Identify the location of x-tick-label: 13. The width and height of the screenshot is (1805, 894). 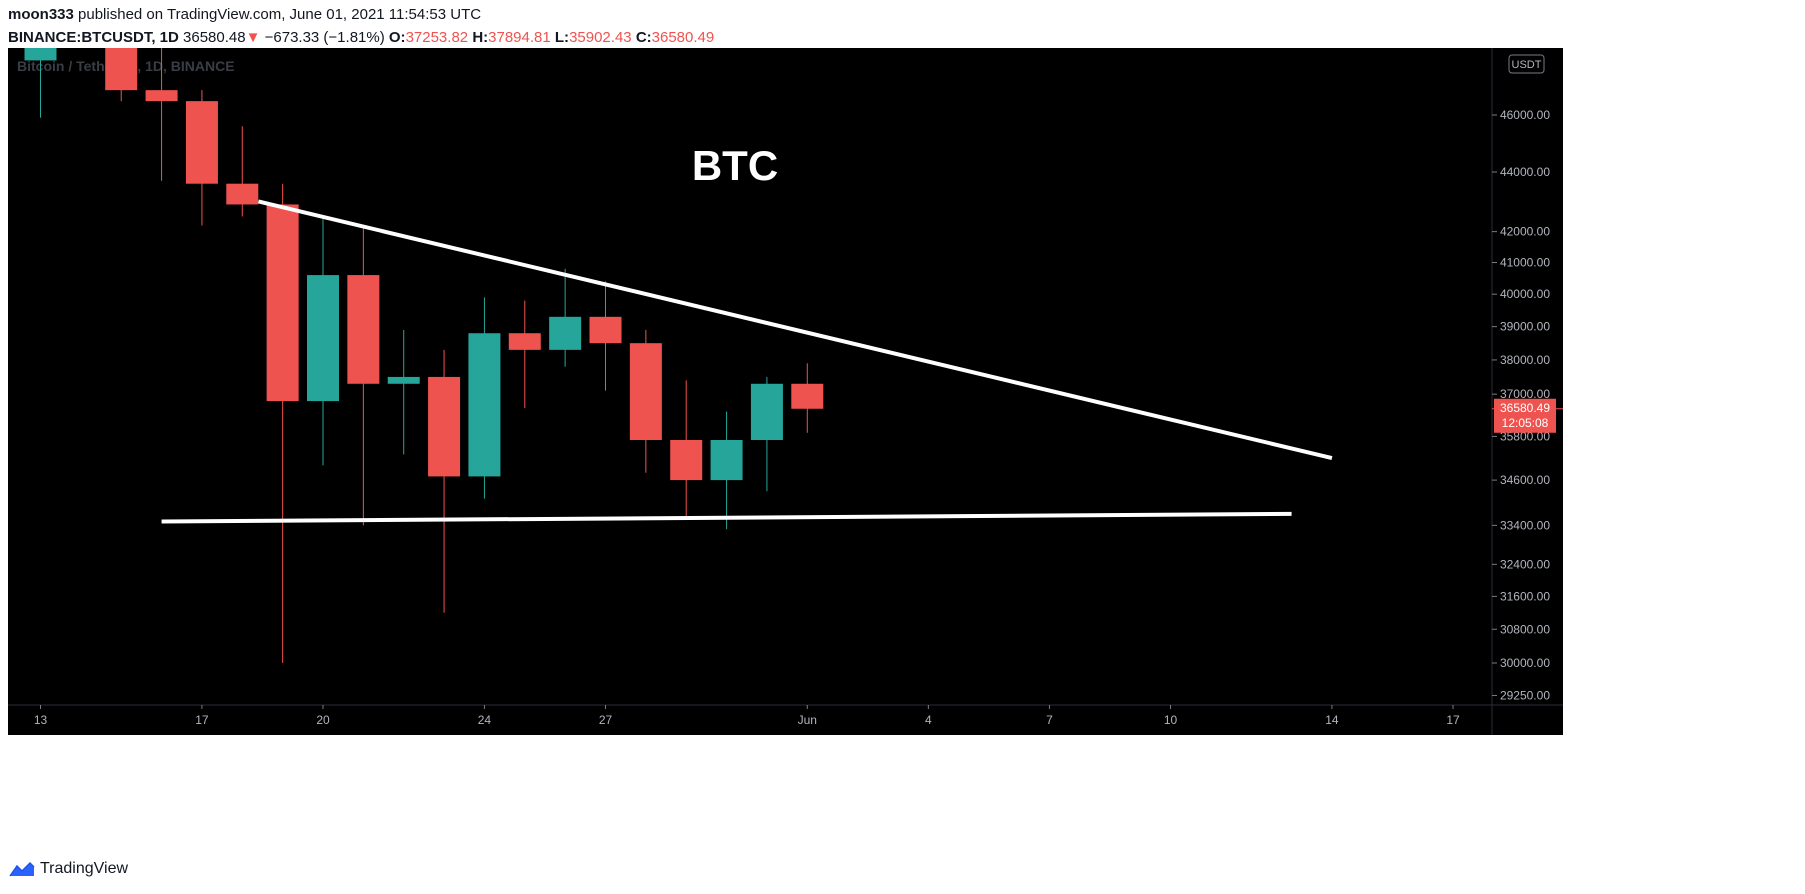
(41, 720).